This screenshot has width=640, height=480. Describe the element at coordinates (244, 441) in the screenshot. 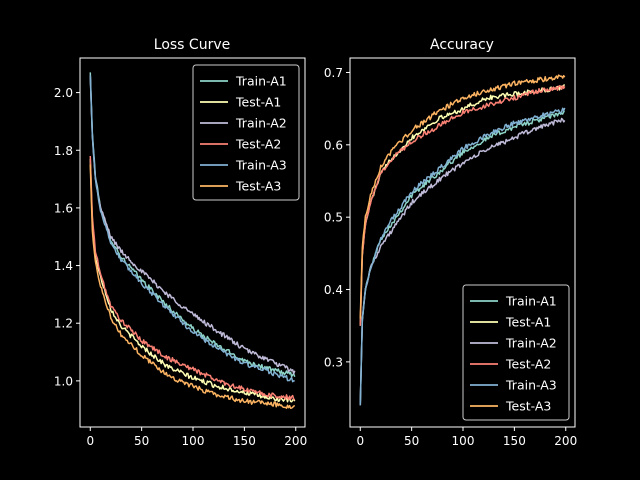

I see `loss-x-tick-label: 150` at that location.